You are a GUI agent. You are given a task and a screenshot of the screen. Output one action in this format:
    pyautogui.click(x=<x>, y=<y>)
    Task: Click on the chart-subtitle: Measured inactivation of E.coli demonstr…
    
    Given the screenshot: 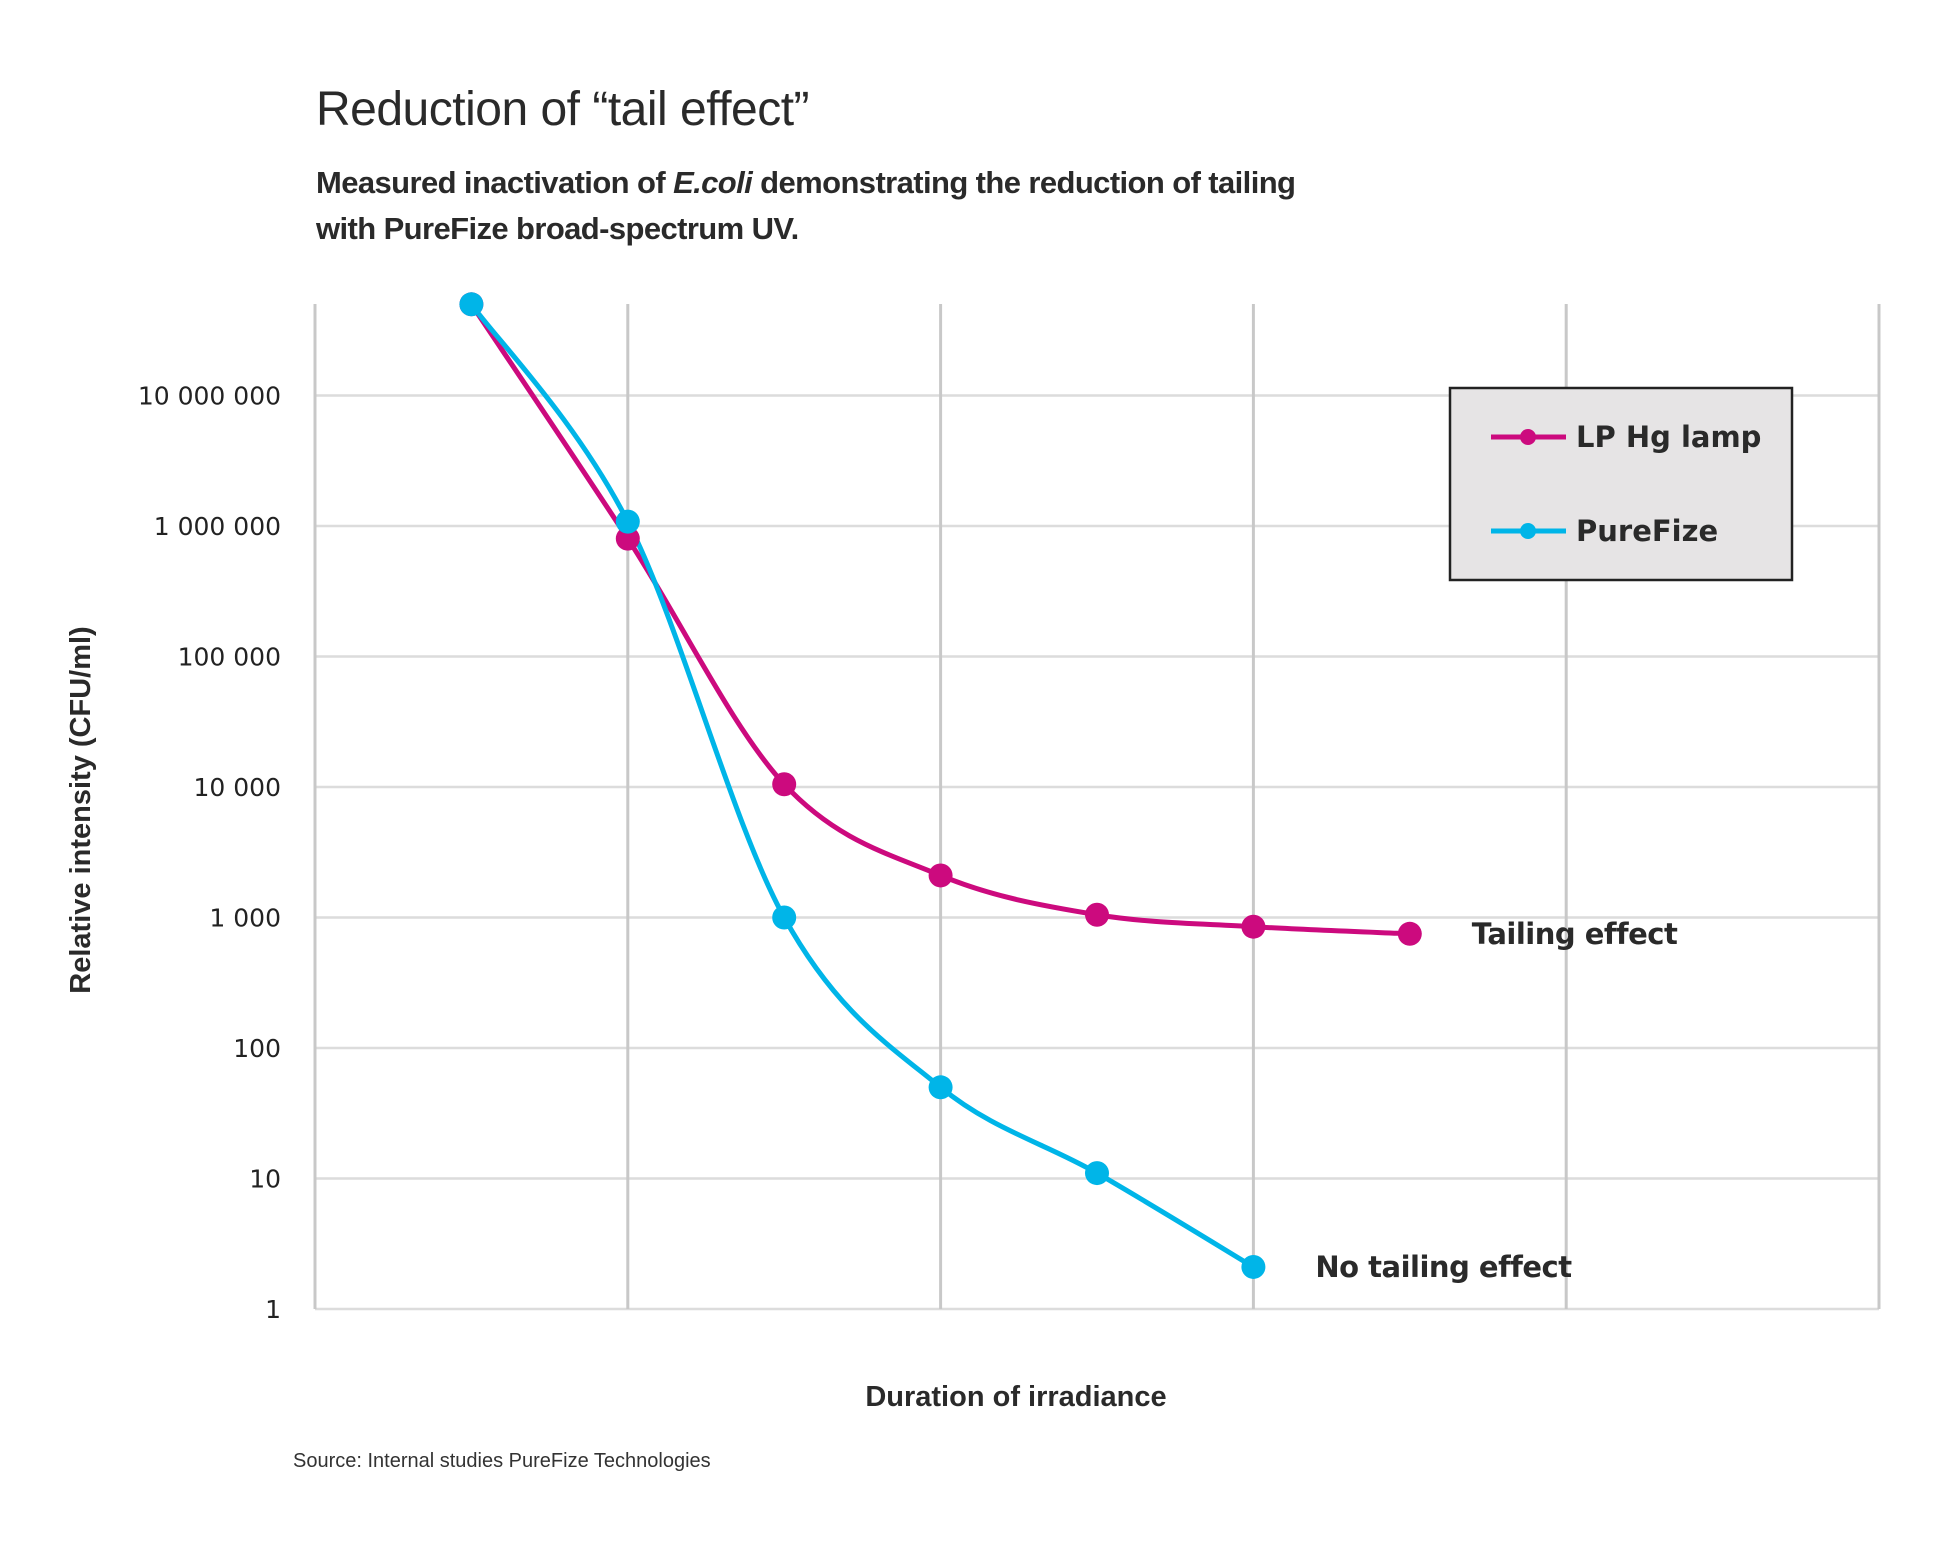 What is the action you would take?
    pyautogui.click(x=826, y=206)
    